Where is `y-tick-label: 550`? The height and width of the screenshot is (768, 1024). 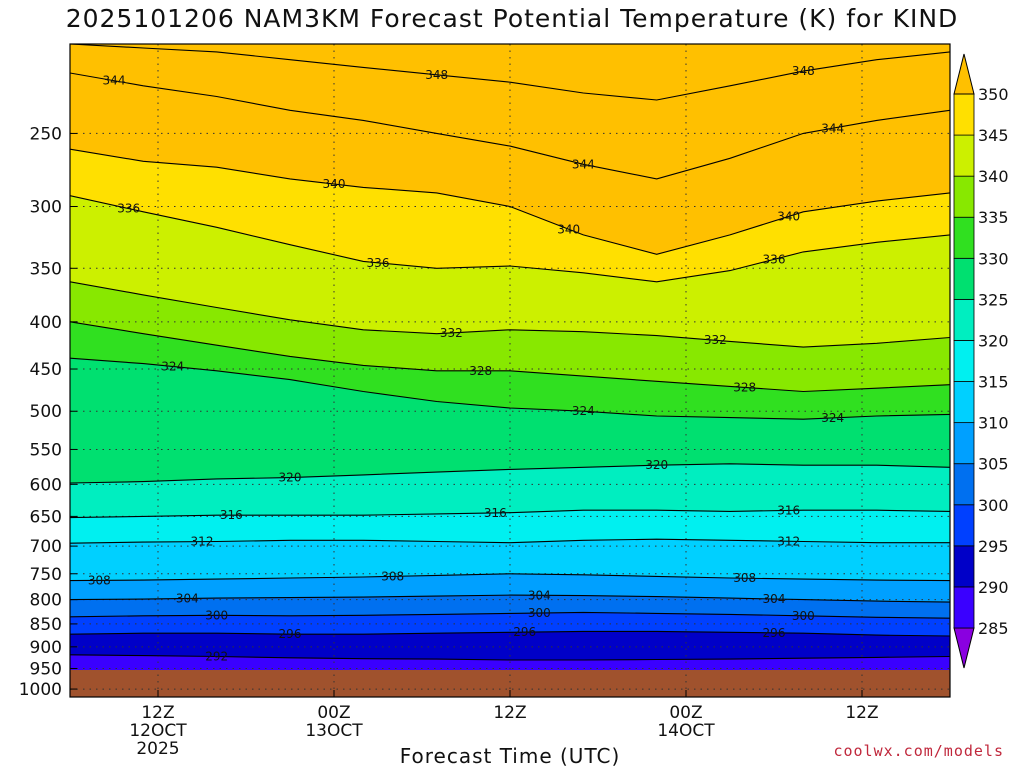 y-tick-label: 550 is located at coordinates (46, 450).